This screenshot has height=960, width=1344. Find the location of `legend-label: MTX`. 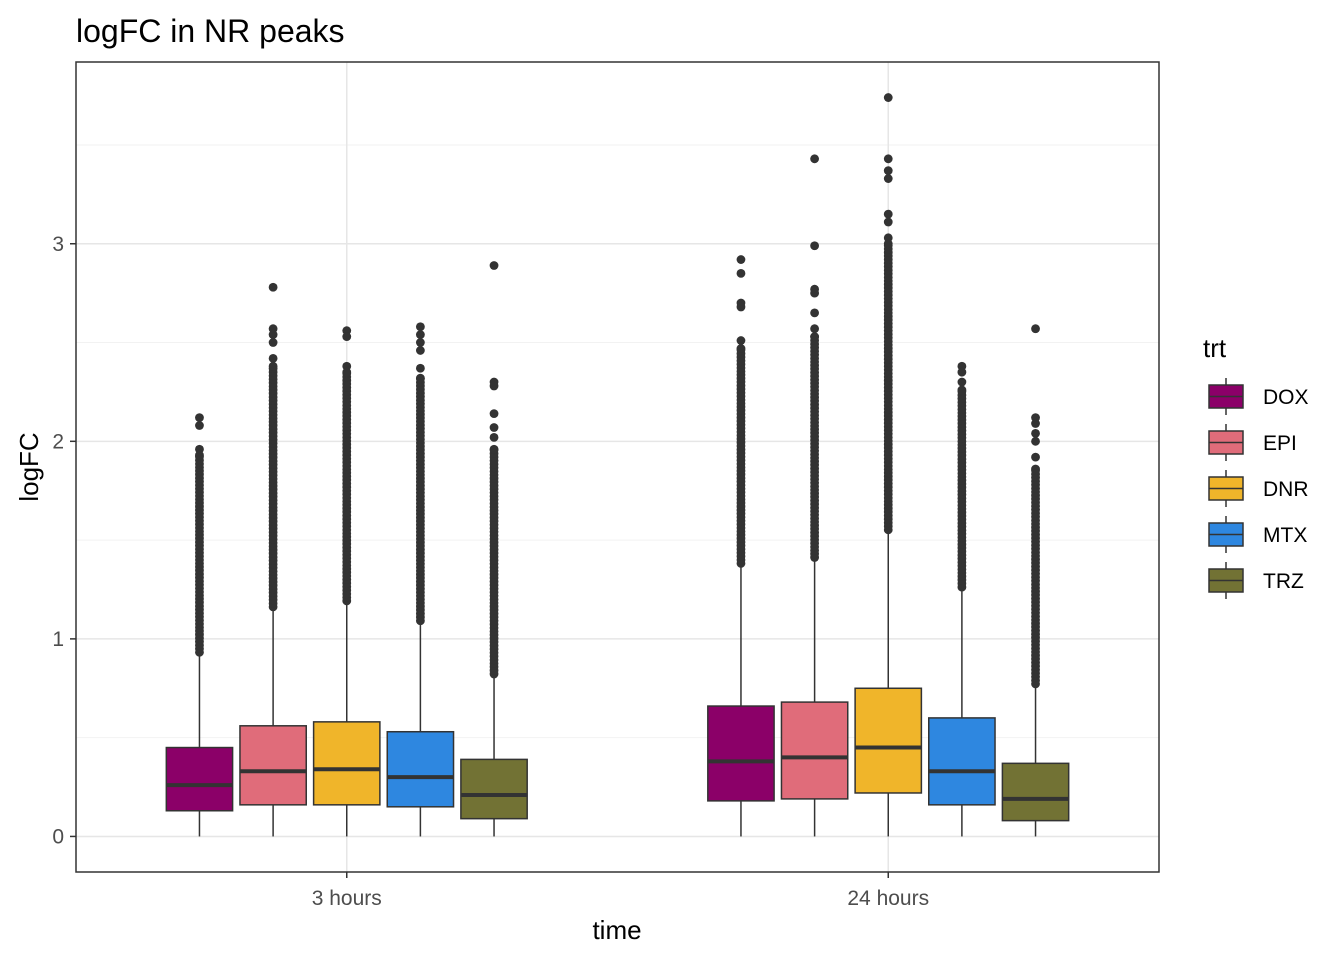

legend-label: MTX is located at coordinates (1285, 535).